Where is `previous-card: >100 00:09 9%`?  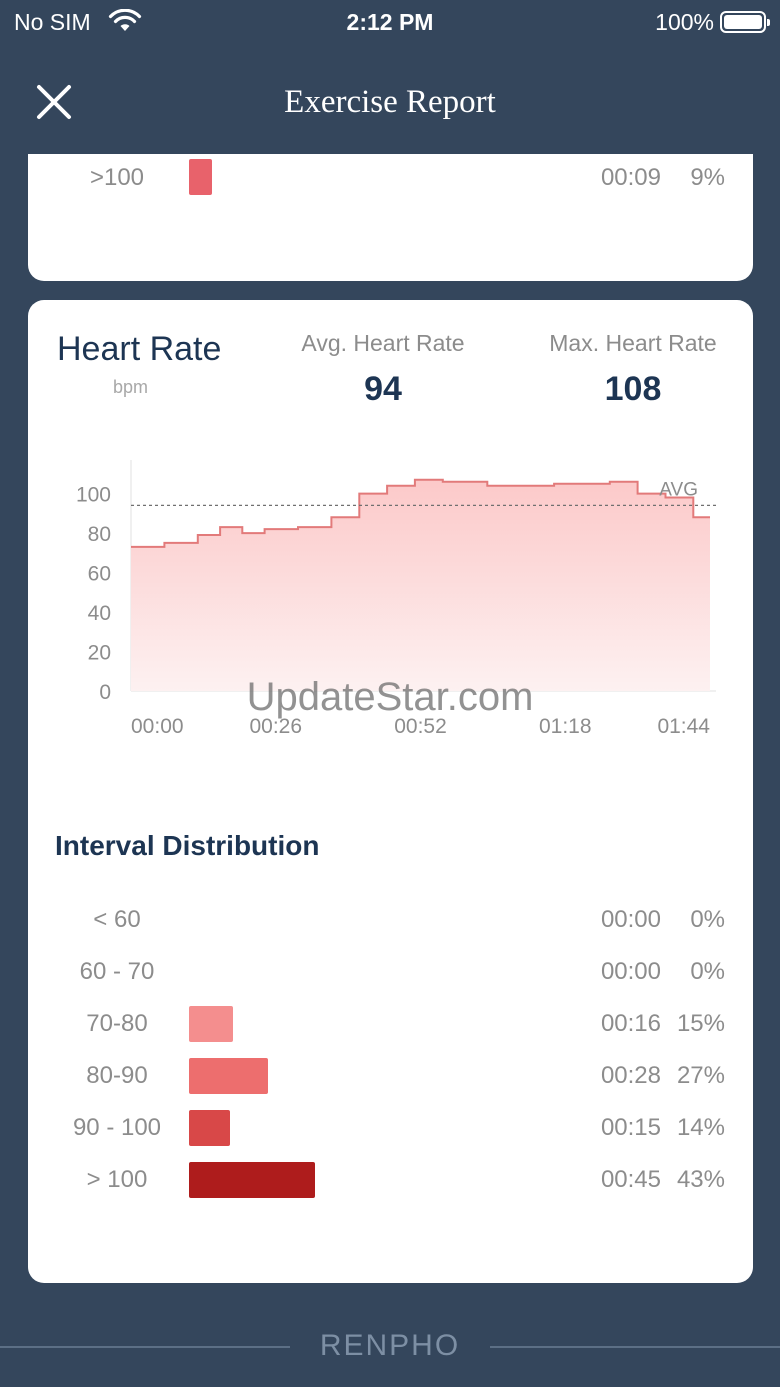
previous-card: >100 00:09 9% is located at coordinates (390, 217).